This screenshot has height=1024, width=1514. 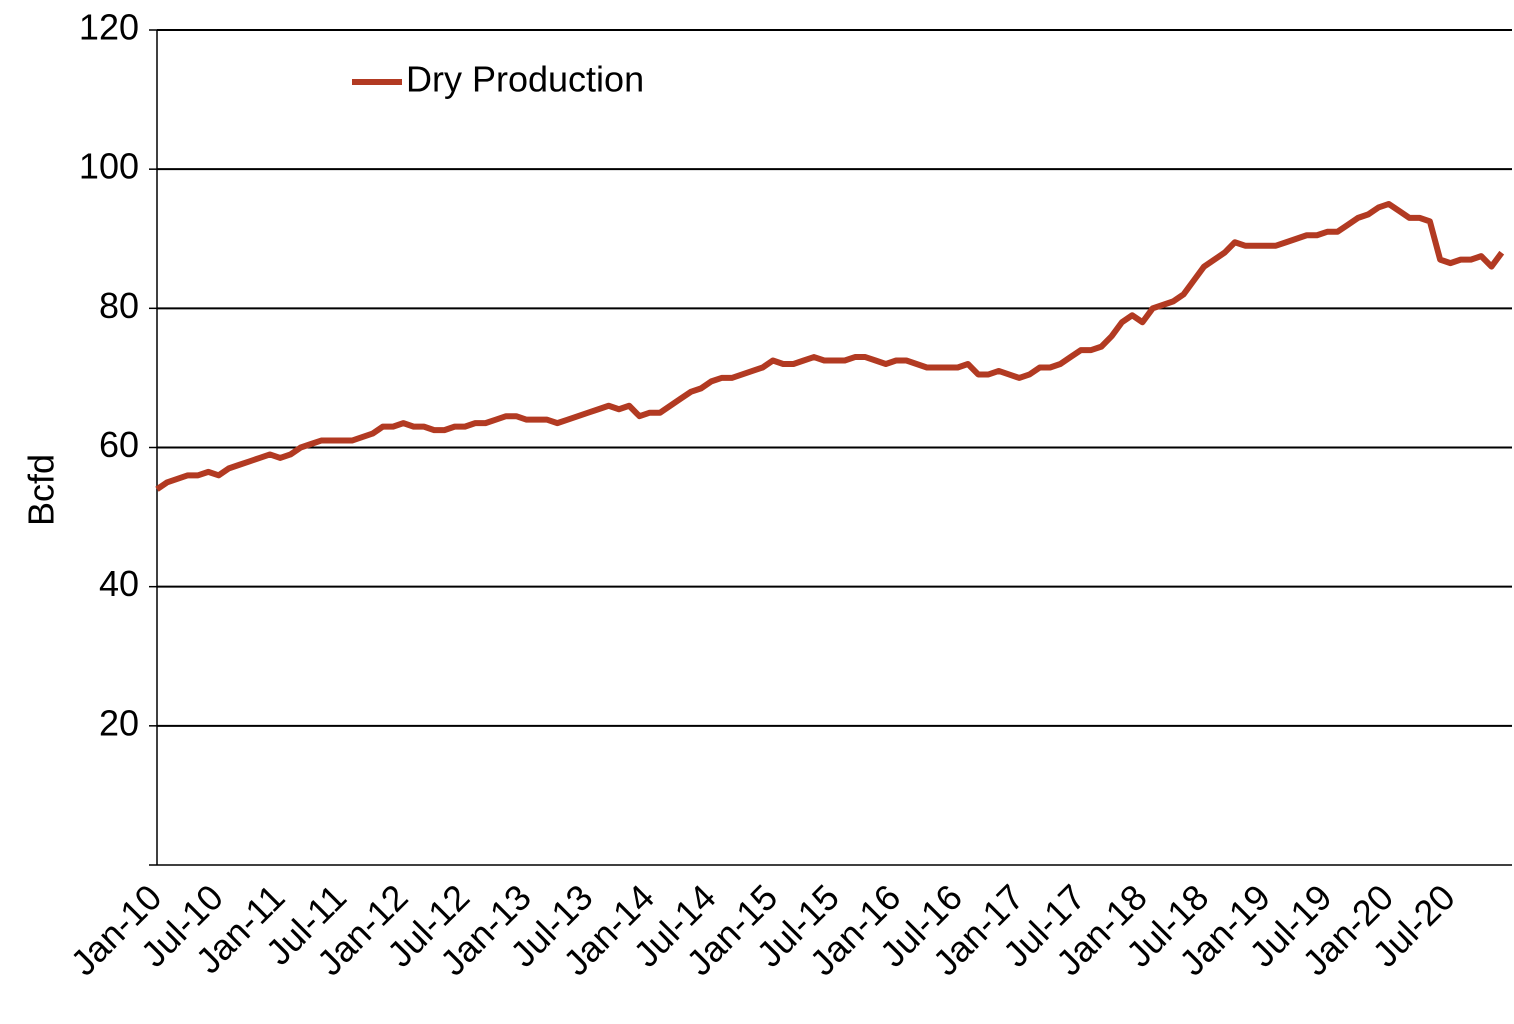 I want to click on y-axis-label: Bcfd, so click(x=41, y=490).